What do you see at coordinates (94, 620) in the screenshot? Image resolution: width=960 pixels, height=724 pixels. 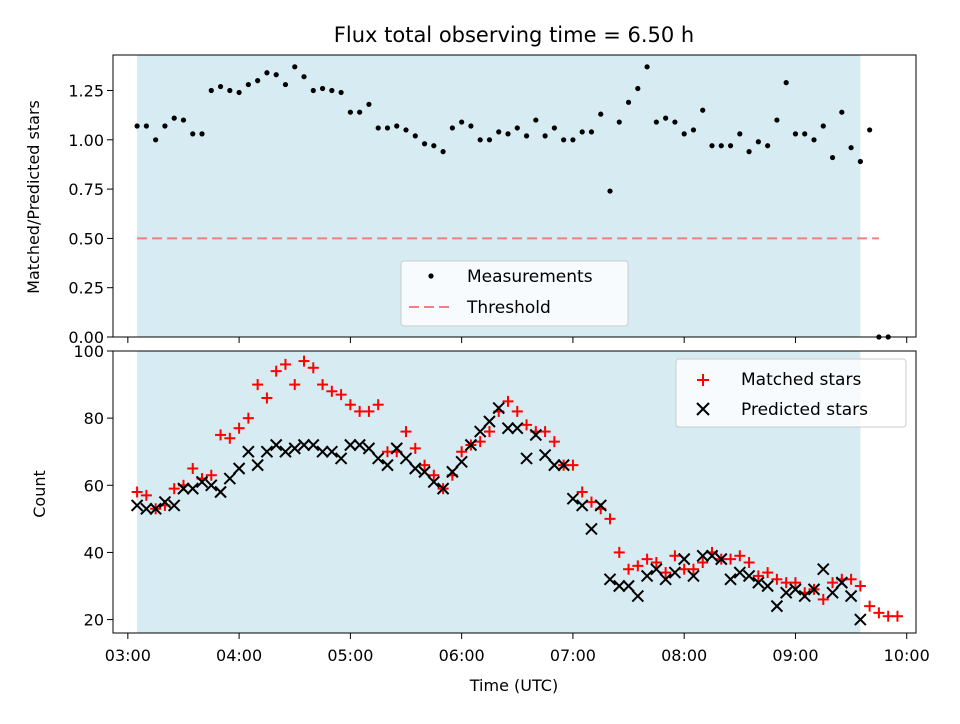 I see `bottom-y-tick-label-0: 20` at bounding box center [94, 620].